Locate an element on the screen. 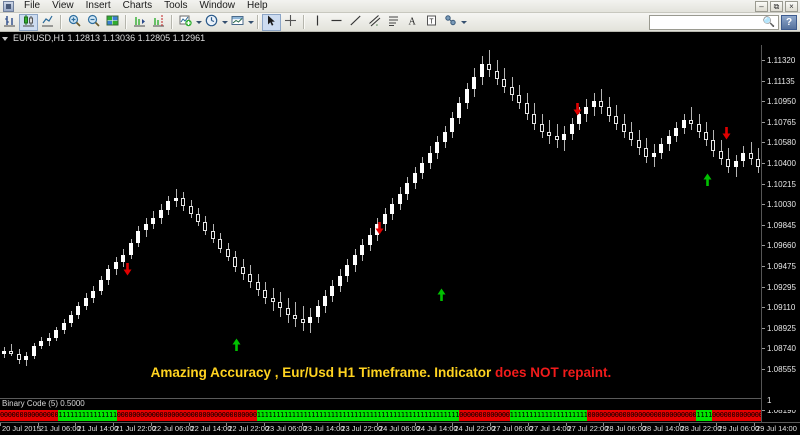 Image resolution: width=800 pixels, height=435 pixels. chart-shift-button is located at coordinates (158, 22).